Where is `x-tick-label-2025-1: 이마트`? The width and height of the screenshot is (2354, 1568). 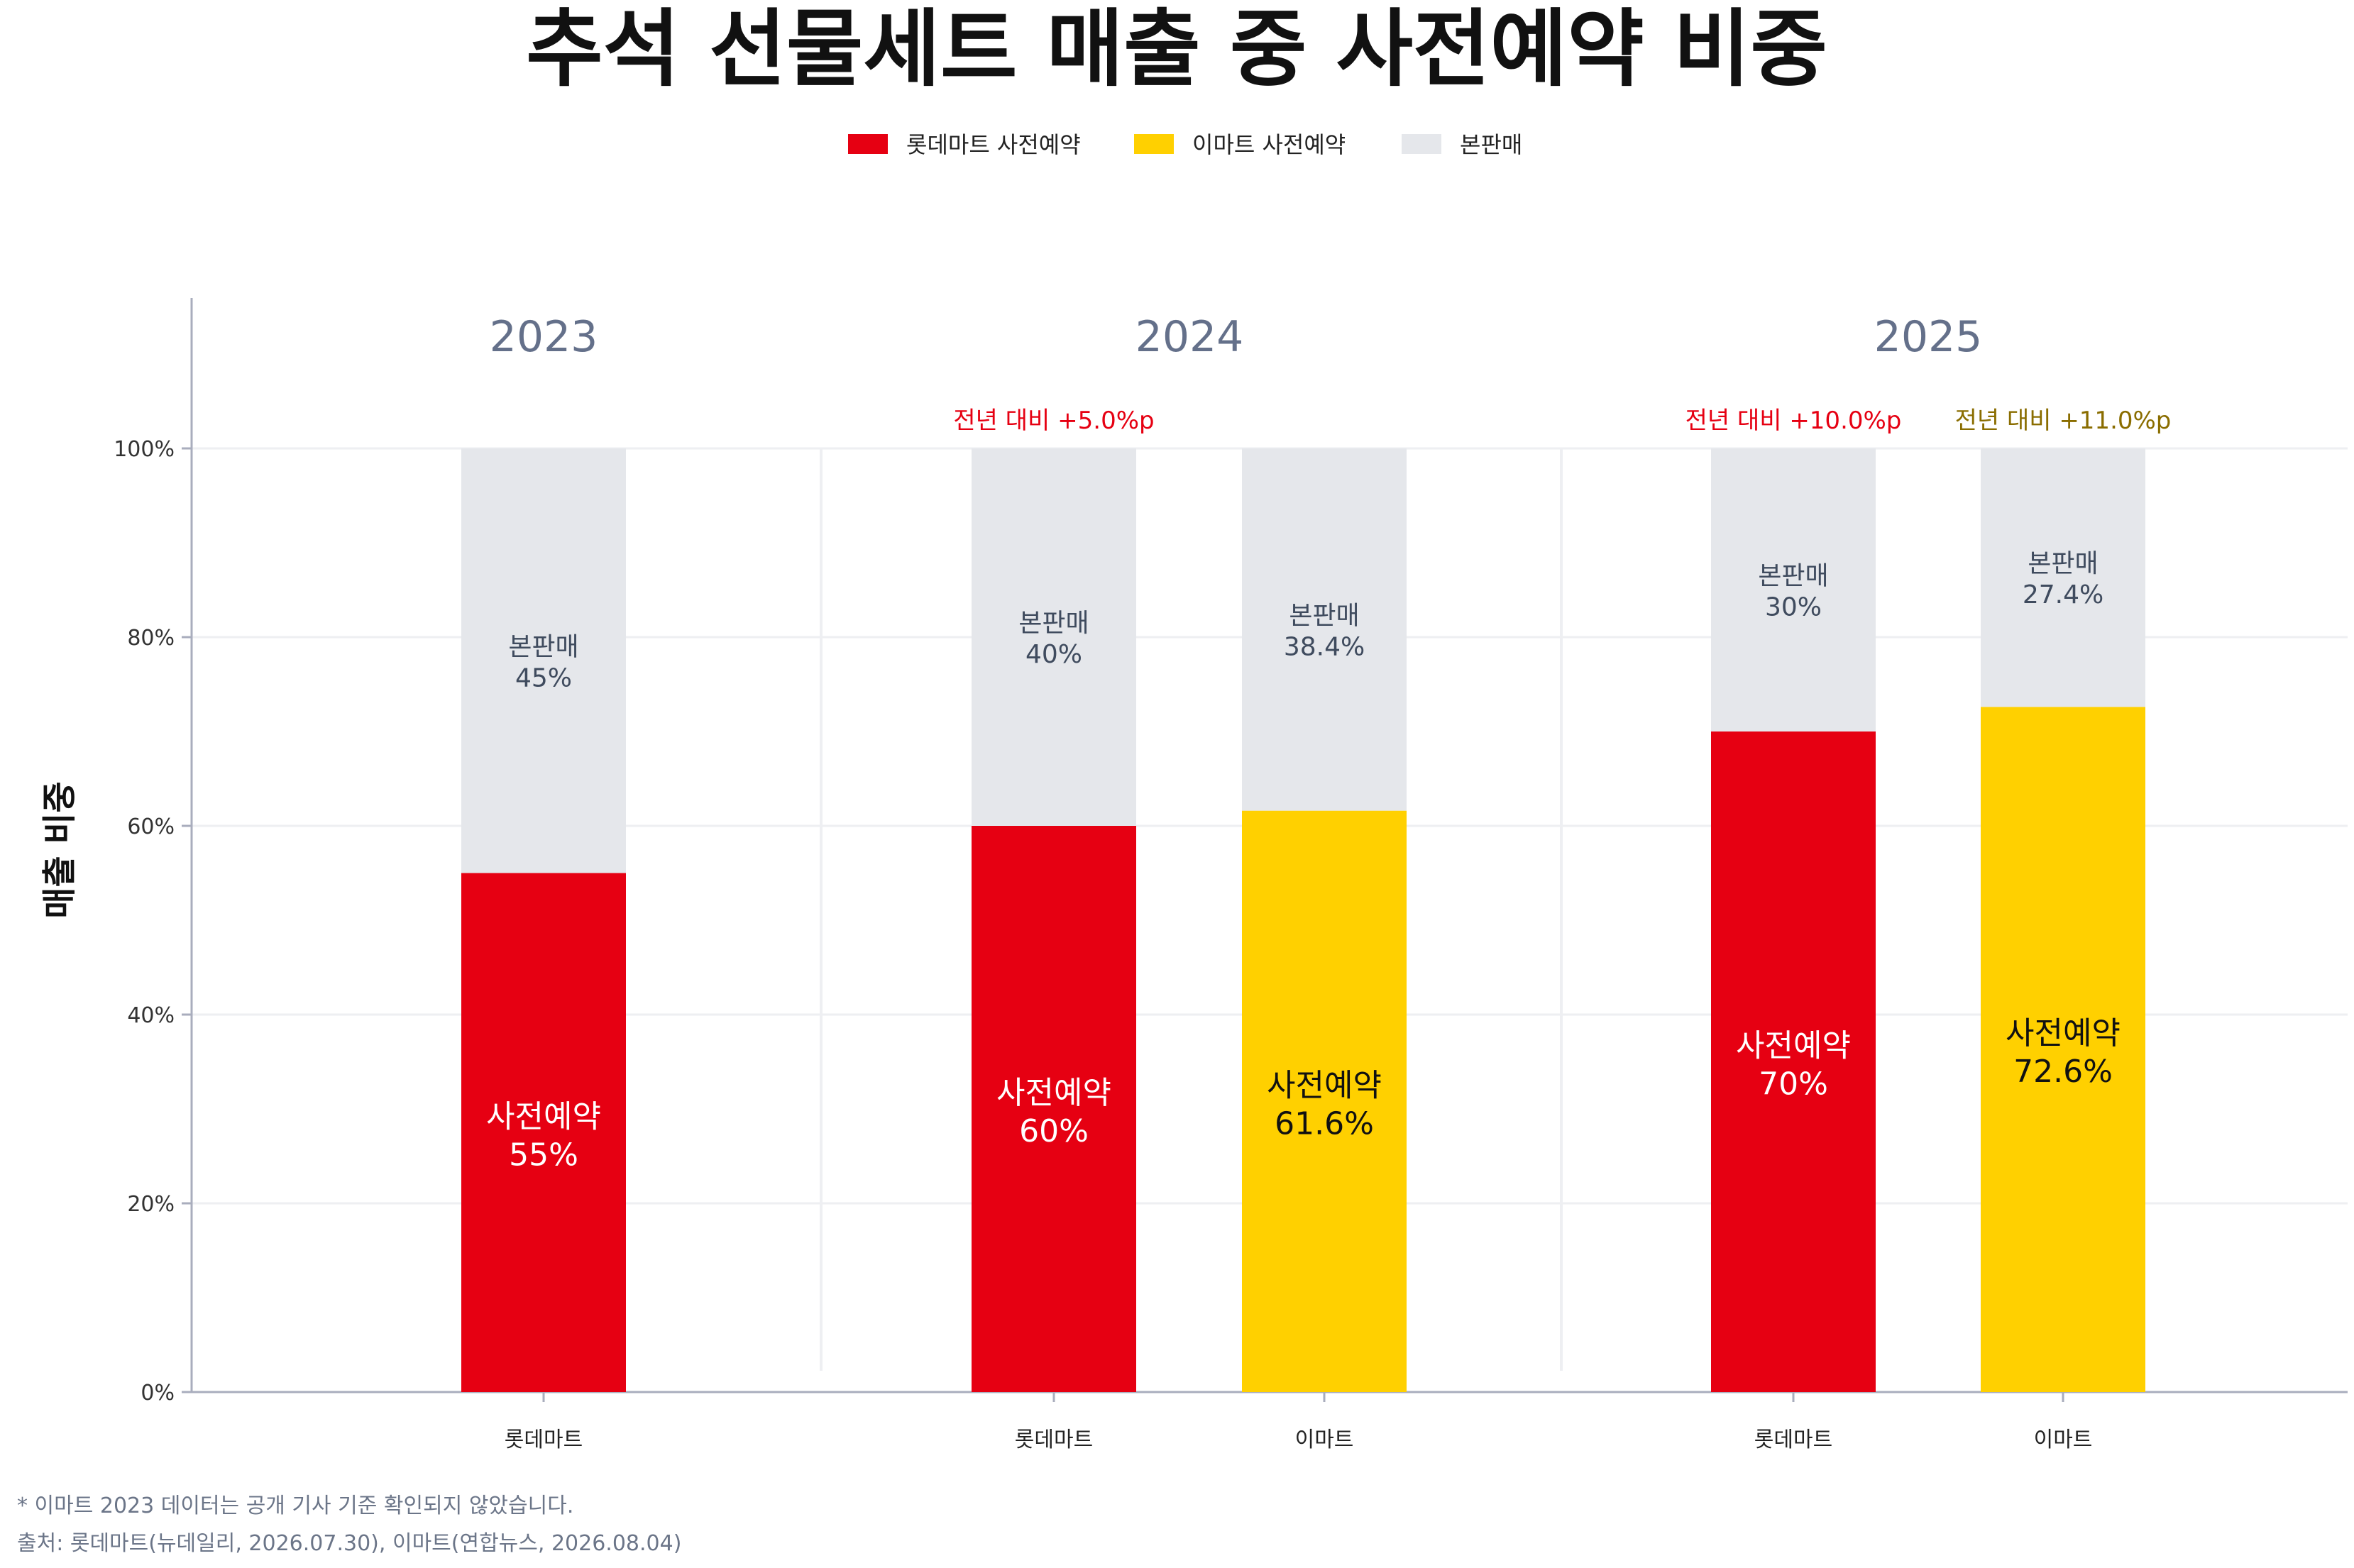 x-tick-label-2025-1: 이마트 is located at coordinates (2063, 1440).